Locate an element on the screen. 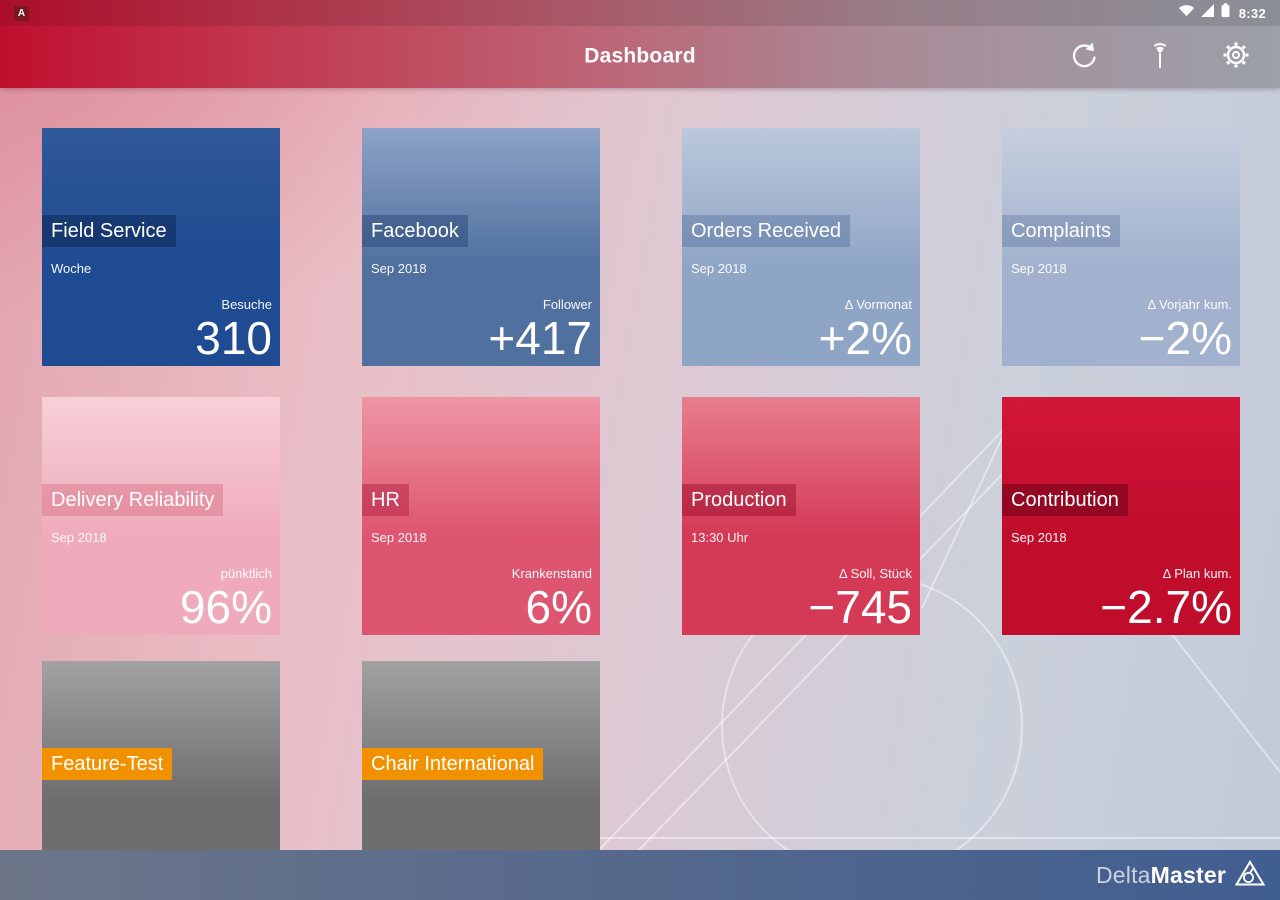 This screenshot has width=1280, height=900. brand-wordmark: DeltaMaster is located at coordinates (1161, 875).